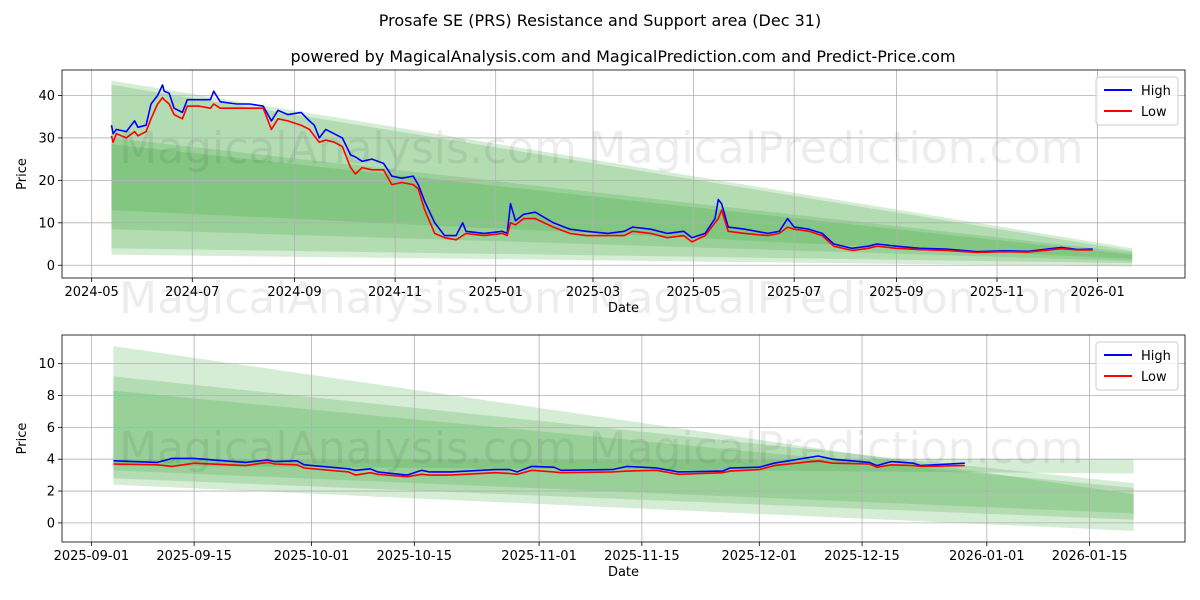 The width and height of the screenshot is (1200, 600). I want to click on series-line-low, so click(539, 468).